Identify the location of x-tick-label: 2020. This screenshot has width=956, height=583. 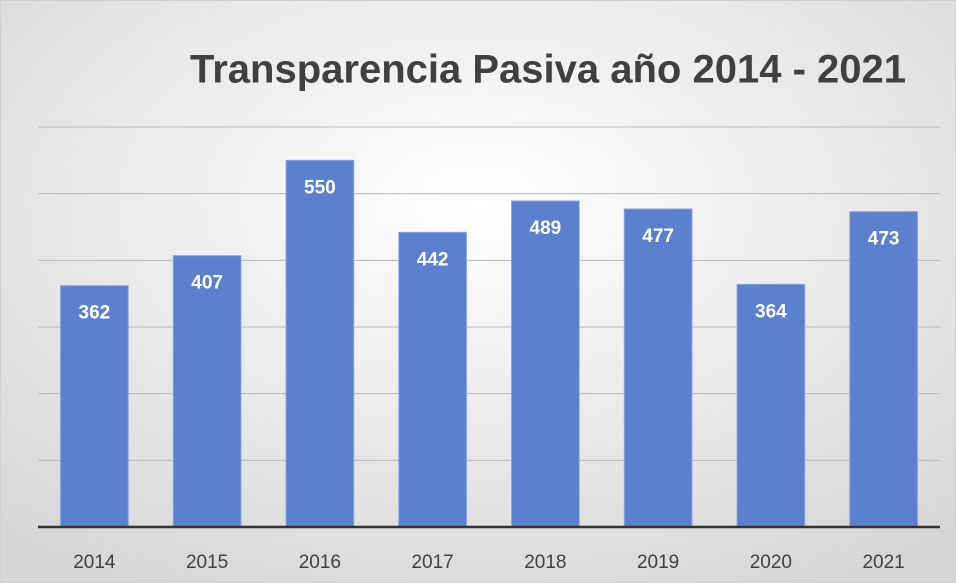
(771, 562).